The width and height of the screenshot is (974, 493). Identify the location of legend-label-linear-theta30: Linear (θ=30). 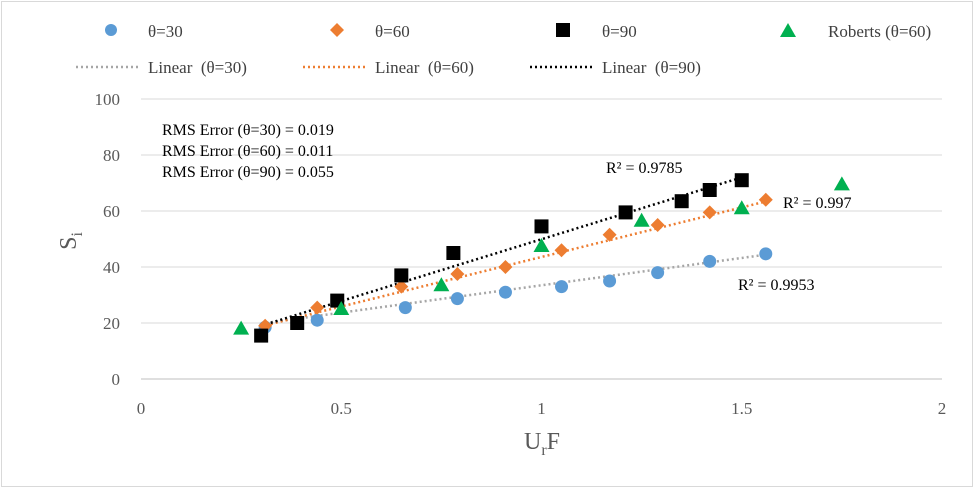
(197, 67).